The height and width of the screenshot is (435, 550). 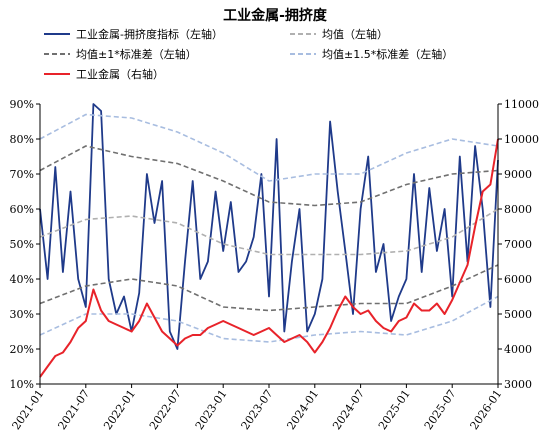 I want to click on legend-label-crowding: 工业金属-拥挤度指标（左轴）, so click(x=149, y=34).